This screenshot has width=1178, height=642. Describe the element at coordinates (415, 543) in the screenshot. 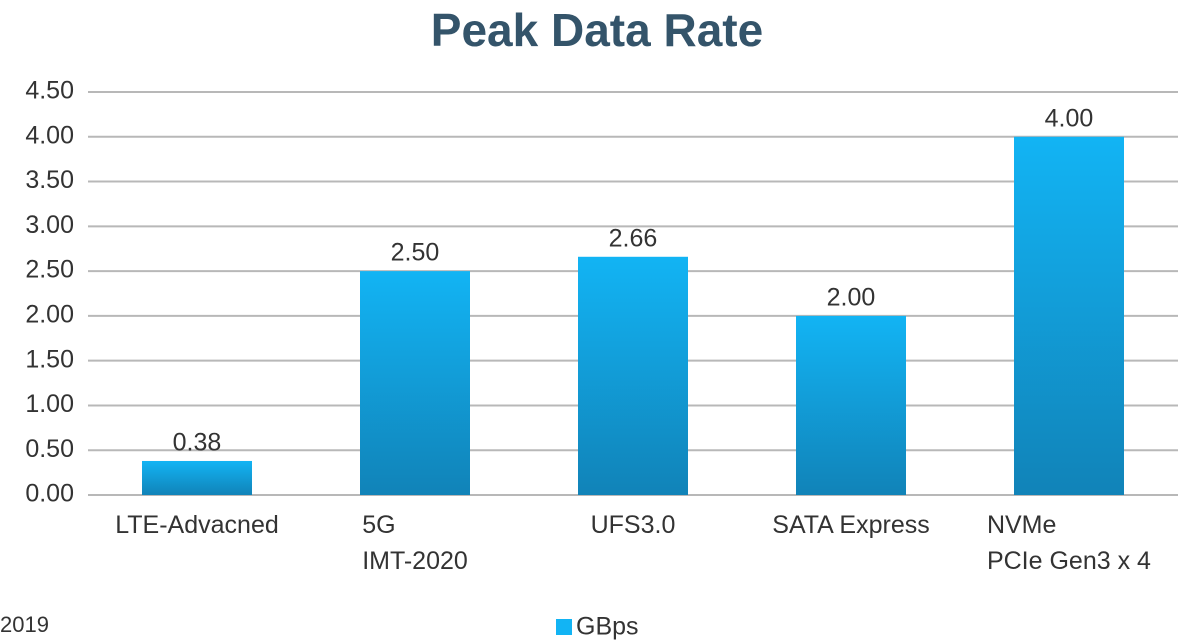

I see `x-tick-label: 5G IMT-2020` at that location.